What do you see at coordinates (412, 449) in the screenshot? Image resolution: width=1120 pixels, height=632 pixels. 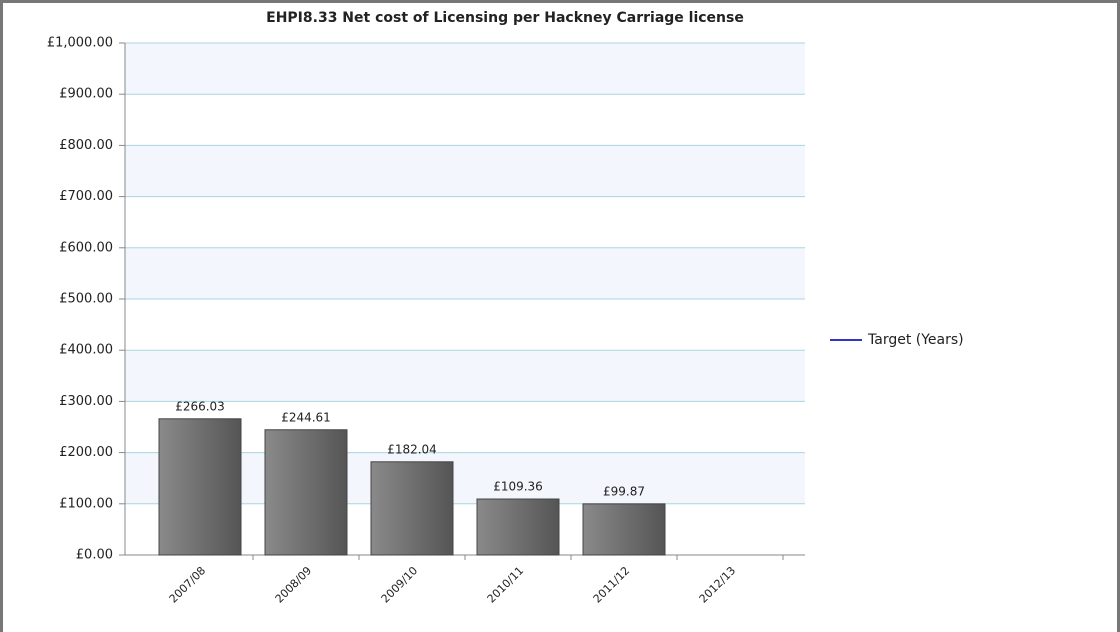 I see `data-label: £182.04` at bounding box center [412, 449].